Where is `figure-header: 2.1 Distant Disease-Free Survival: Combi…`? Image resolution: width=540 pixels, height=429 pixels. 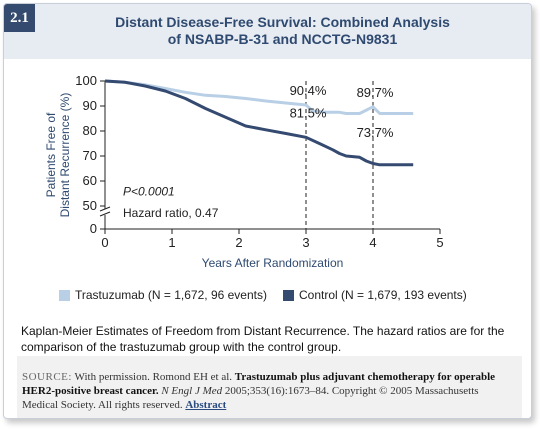 figure-header: 2.1 Distant Disease-Free Survival: Combi… is located at coordinates (267, 31).